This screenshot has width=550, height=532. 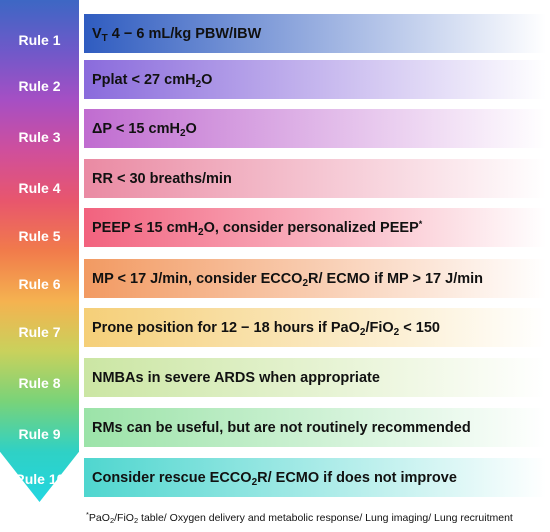 I want to click on rule-label-7: Rule 7, so click(x=39, y=332).